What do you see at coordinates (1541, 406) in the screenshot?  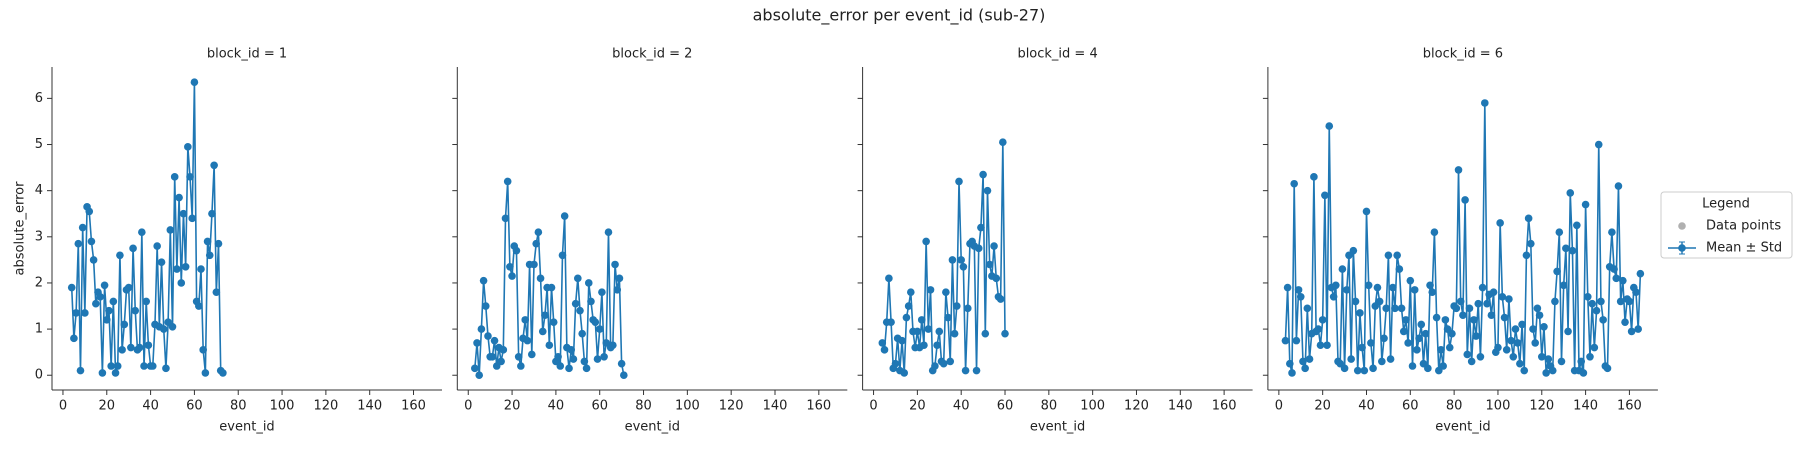 I see `x-tick-label: 120` at bounding box center [1541, 406].